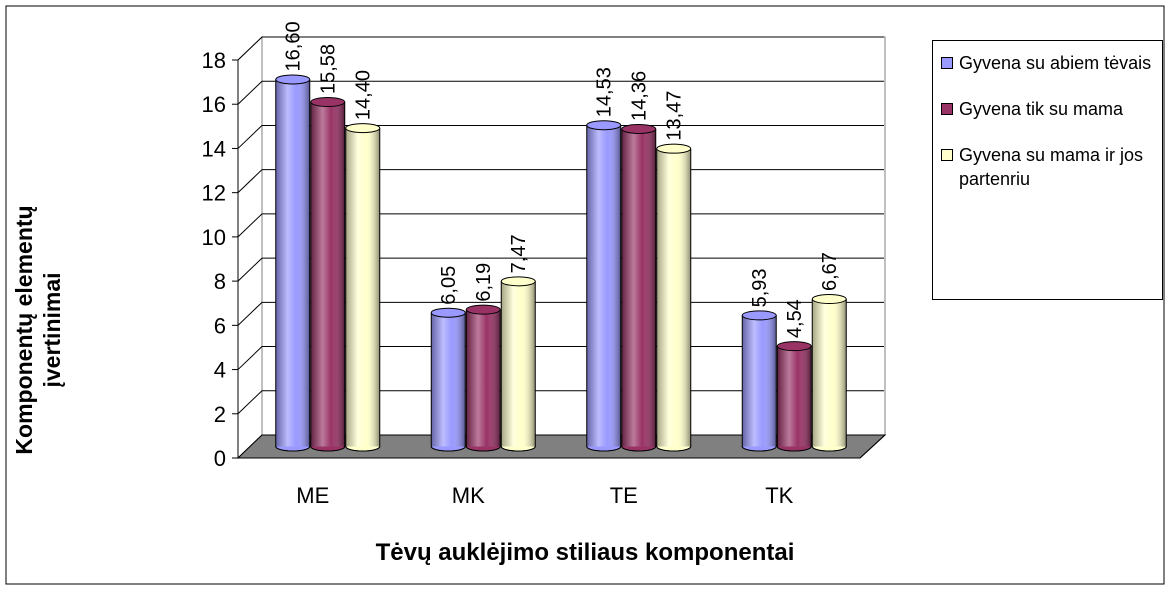  I want to click on value-label: 15,58, so click(329, 69).